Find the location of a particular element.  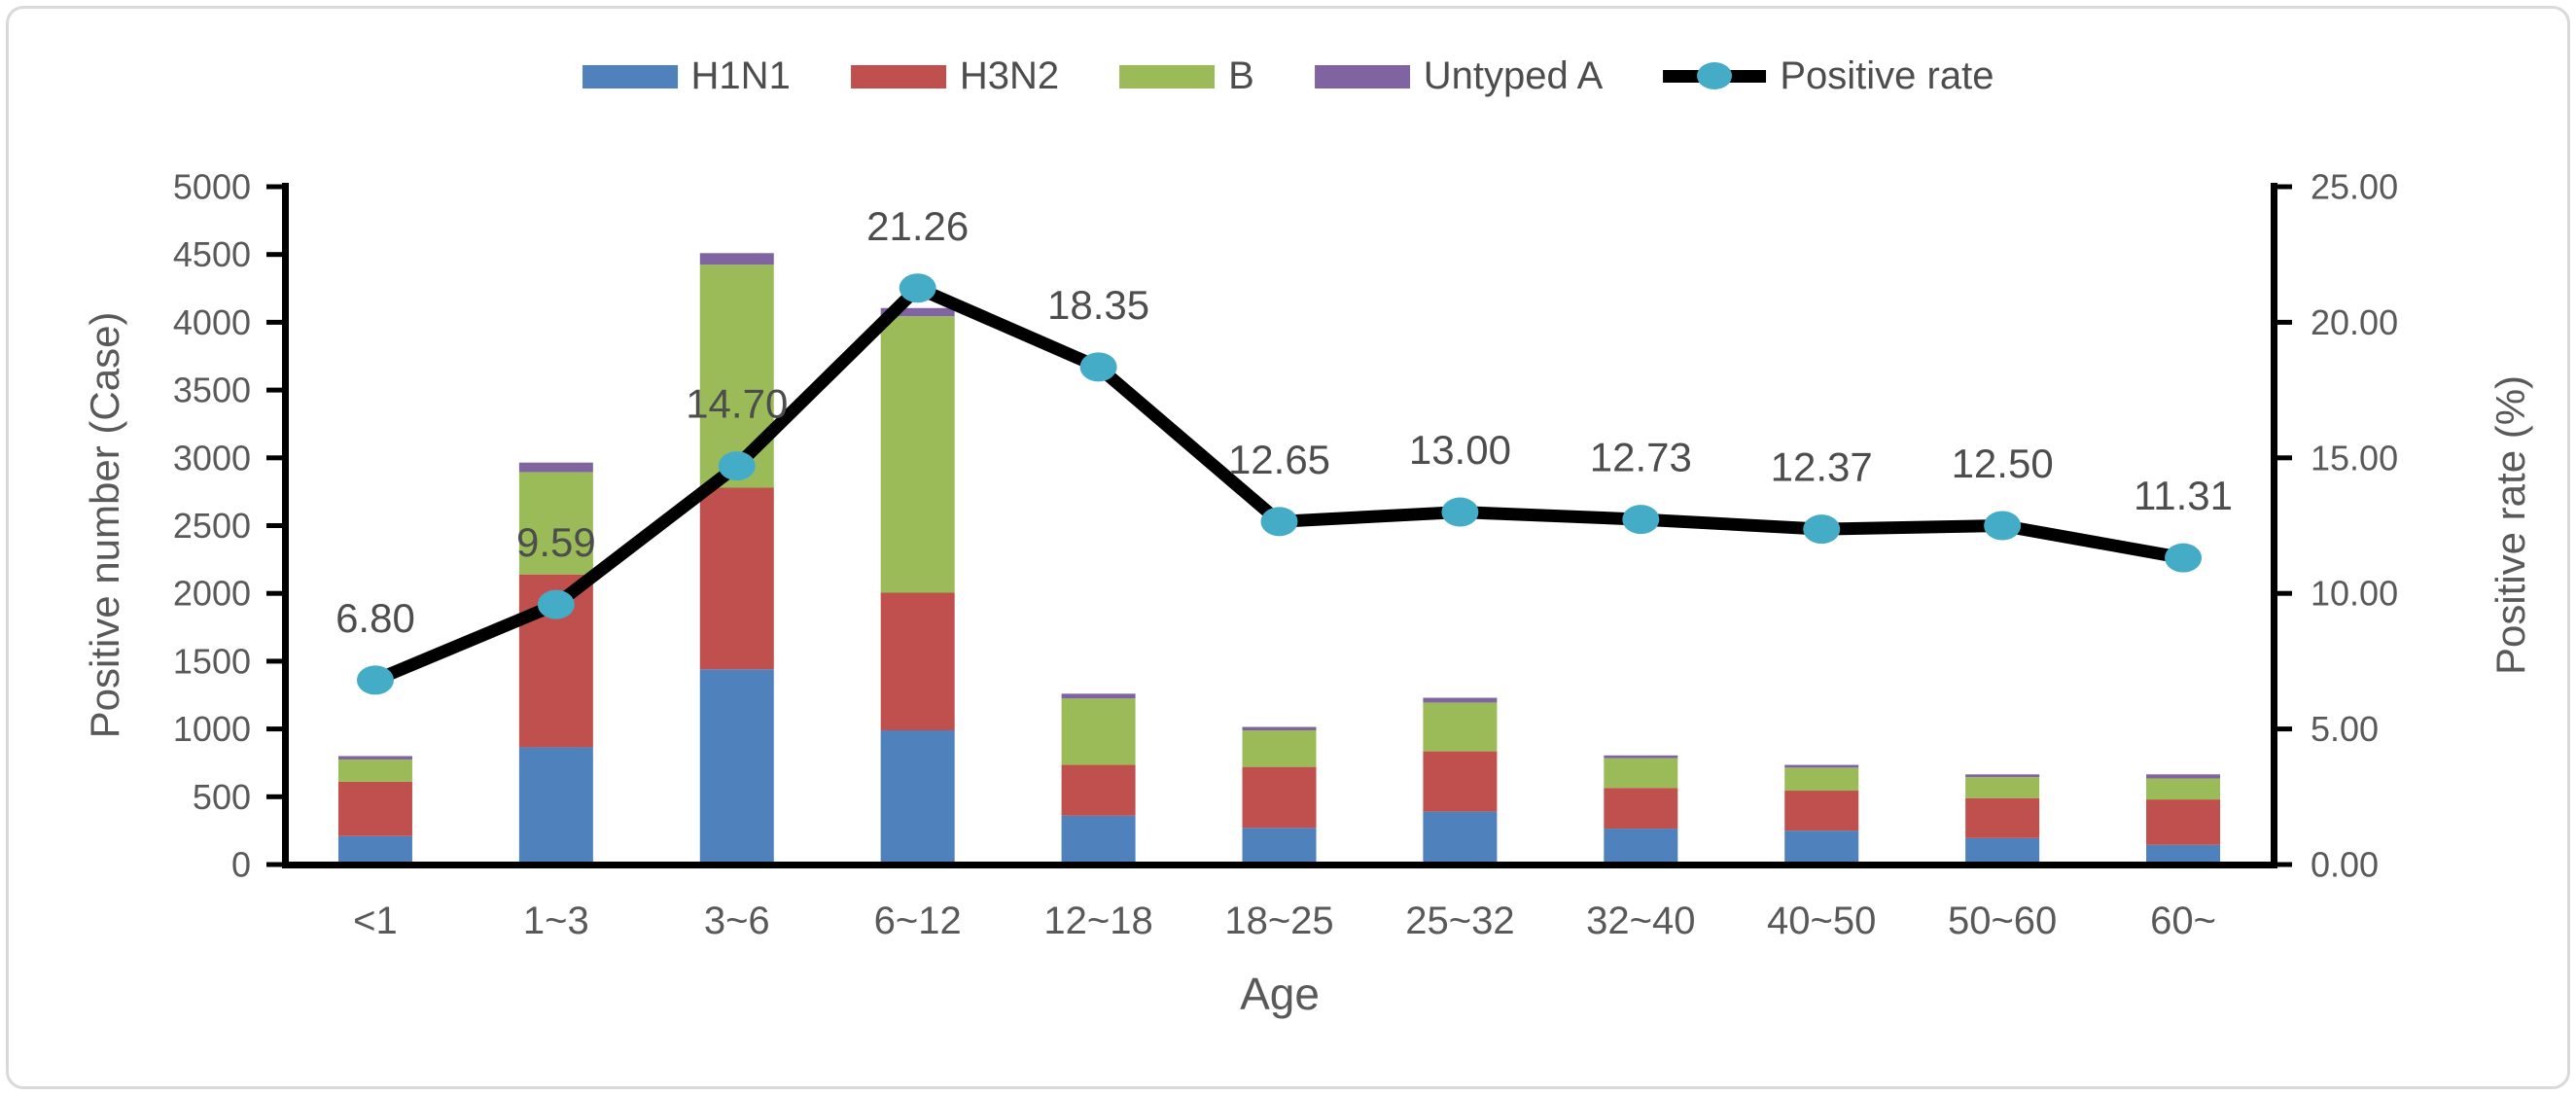

x-axis-category-label: 1~3 is located at coordinates (556, 921).